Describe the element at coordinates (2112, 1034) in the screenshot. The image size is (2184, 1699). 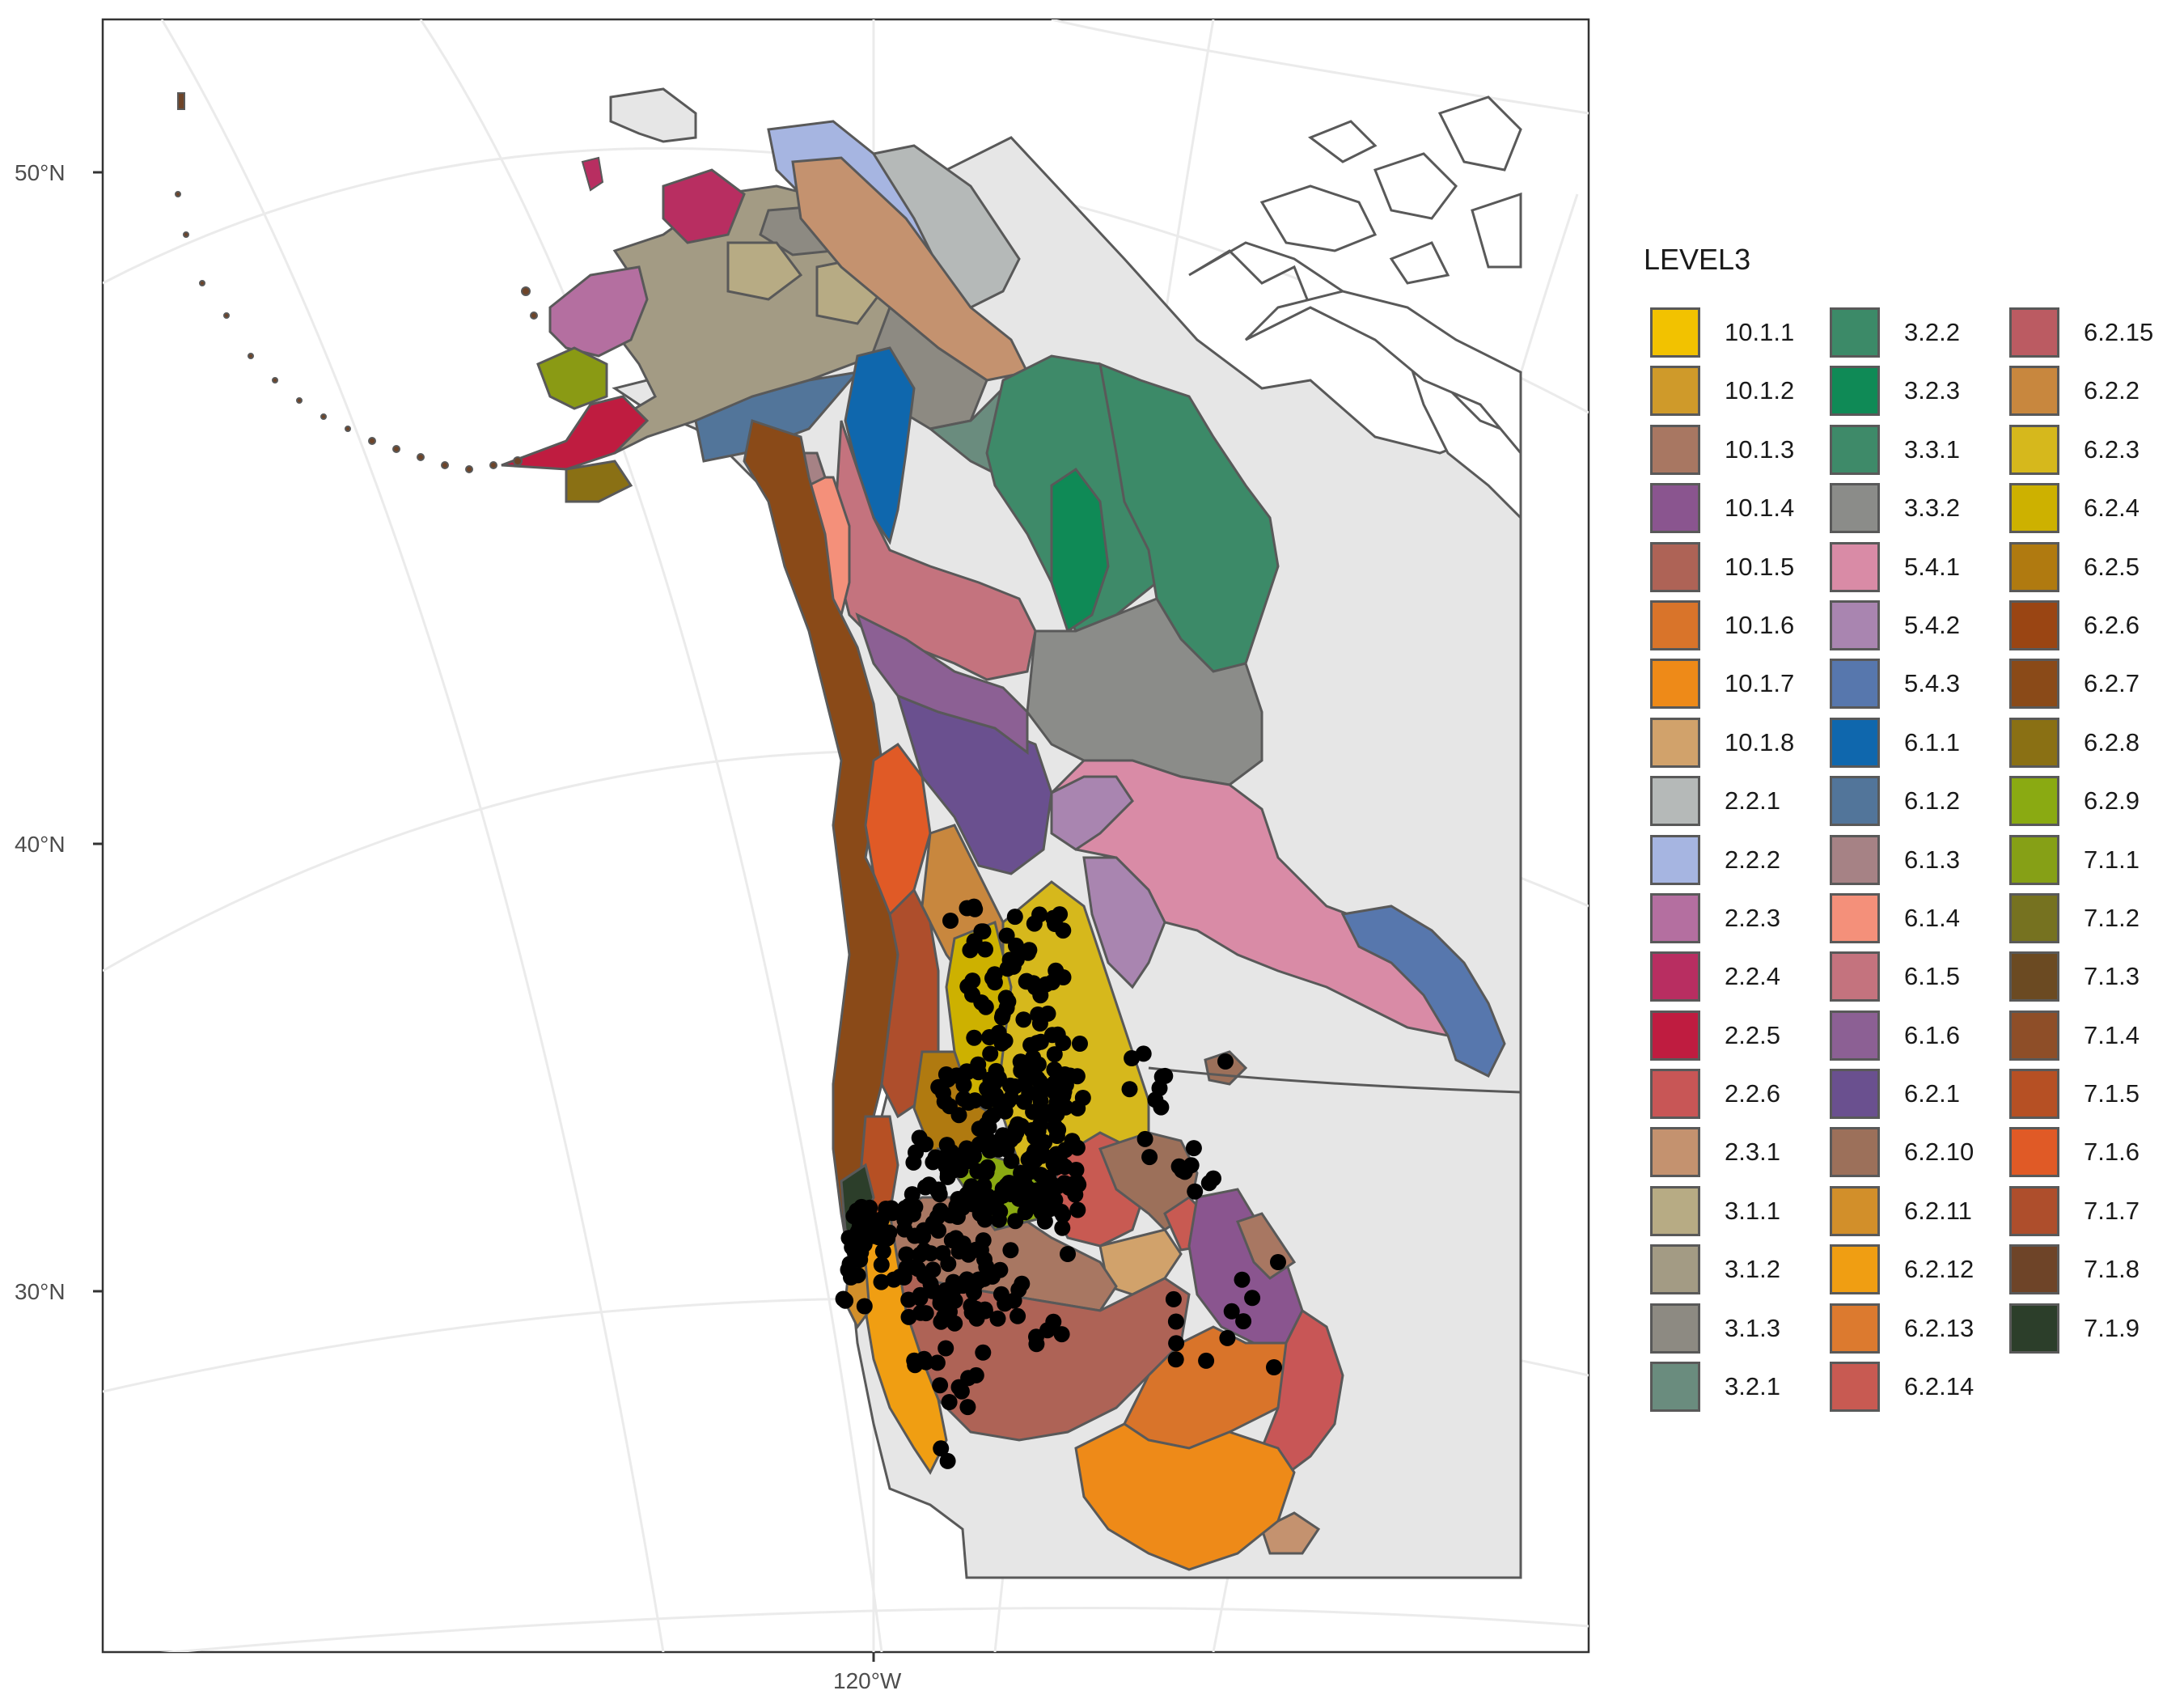
I see `legend-label: 7.1.4` at that location.